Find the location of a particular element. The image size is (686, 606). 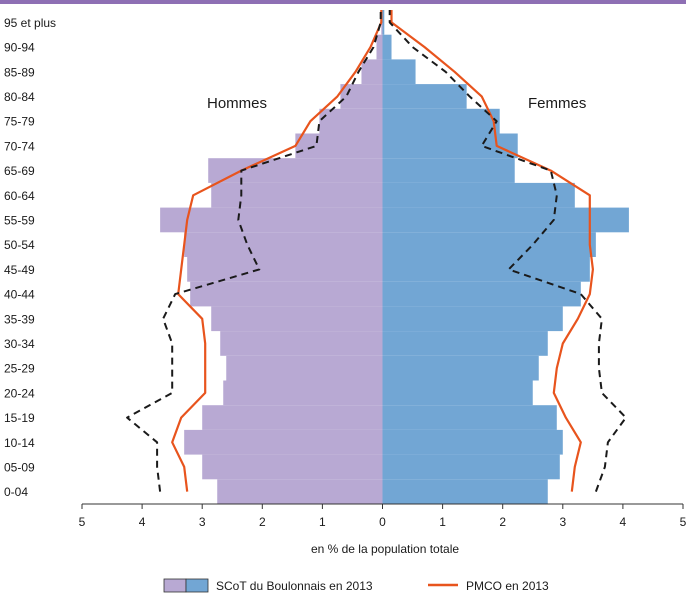

x-tick-label: 0 is located at coordinates (382, 522).